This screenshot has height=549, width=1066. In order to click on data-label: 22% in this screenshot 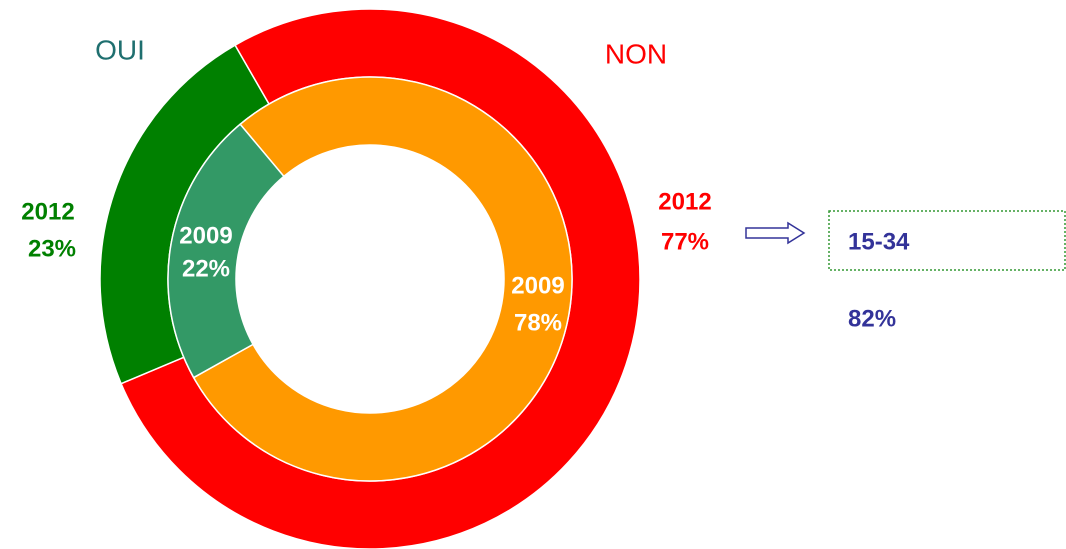, I will do `click(206, 268)`.